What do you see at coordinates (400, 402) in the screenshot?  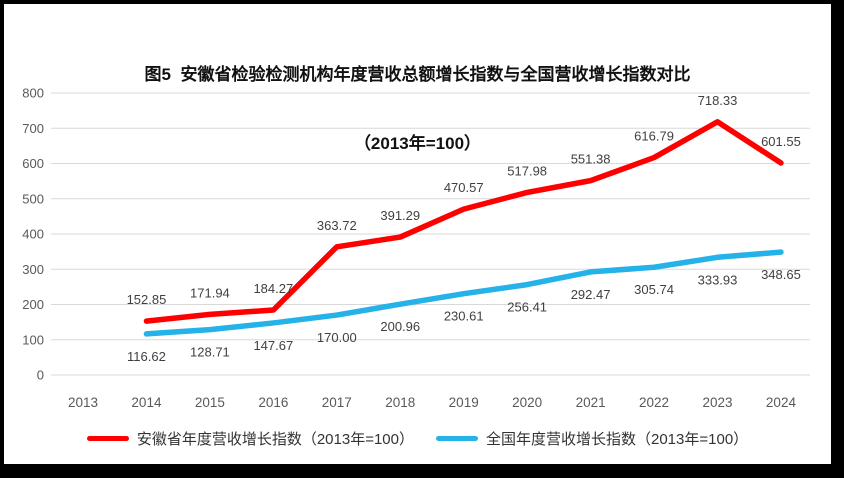 I see `x-tick-label: 2018` at bounding box center [400, 402].